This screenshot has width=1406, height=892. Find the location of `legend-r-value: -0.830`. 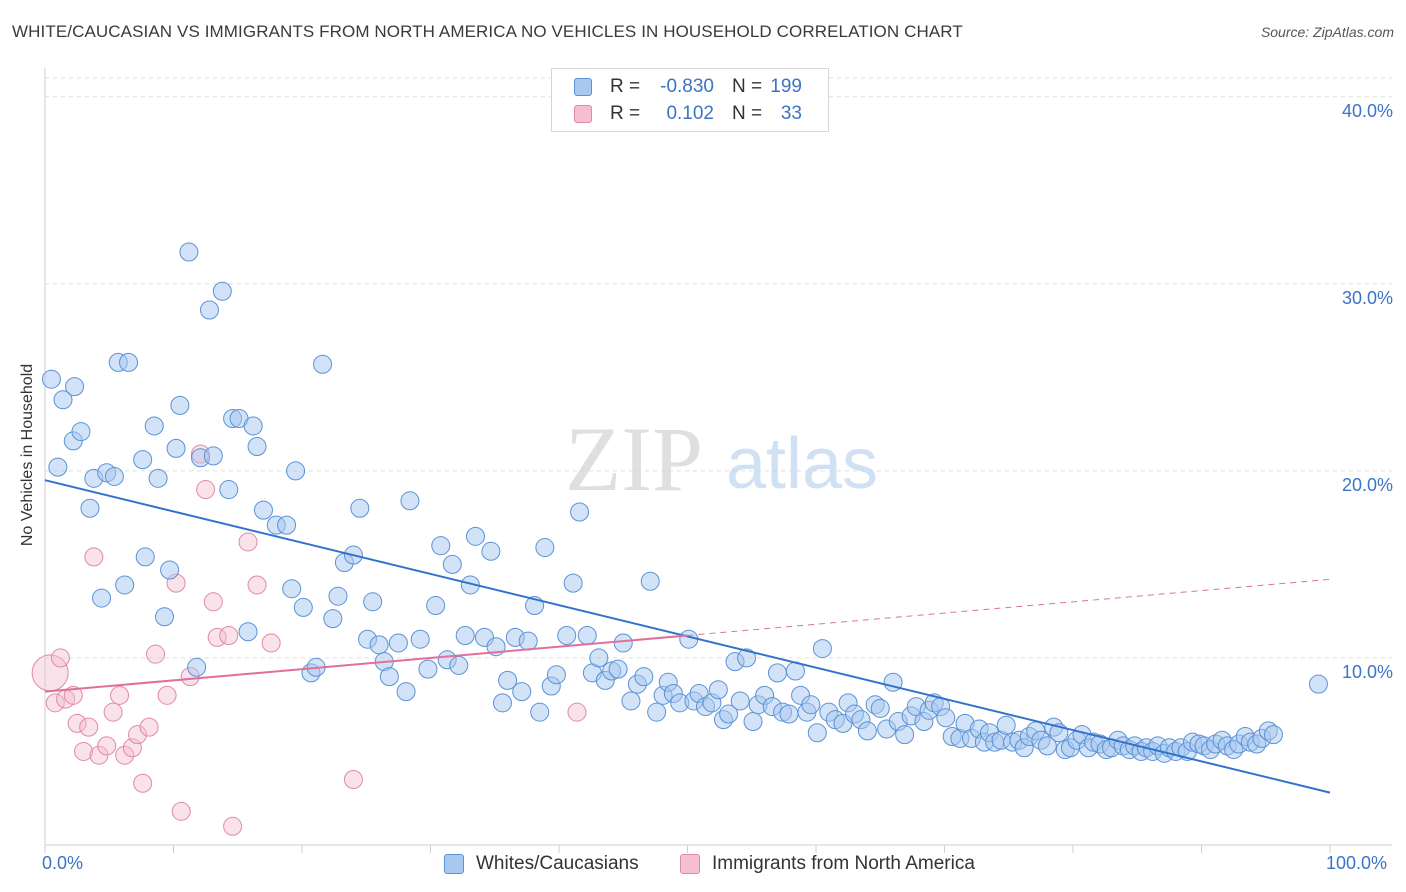

legend-r-value: -0.830 is located at coordinates (687, 86).